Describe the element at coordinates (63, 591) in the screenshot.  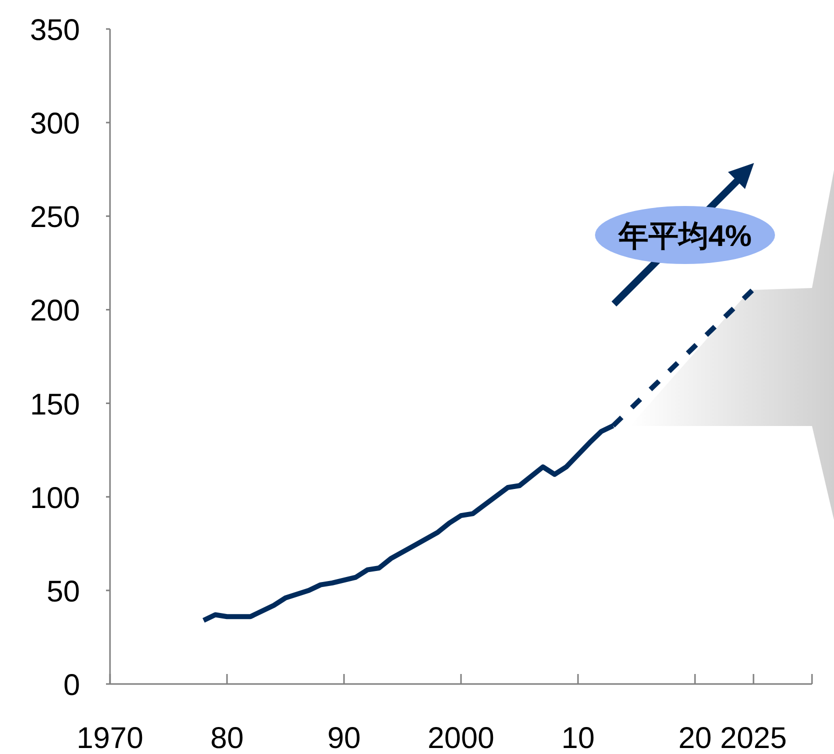
I see `y-tick-label: 50` at that location.